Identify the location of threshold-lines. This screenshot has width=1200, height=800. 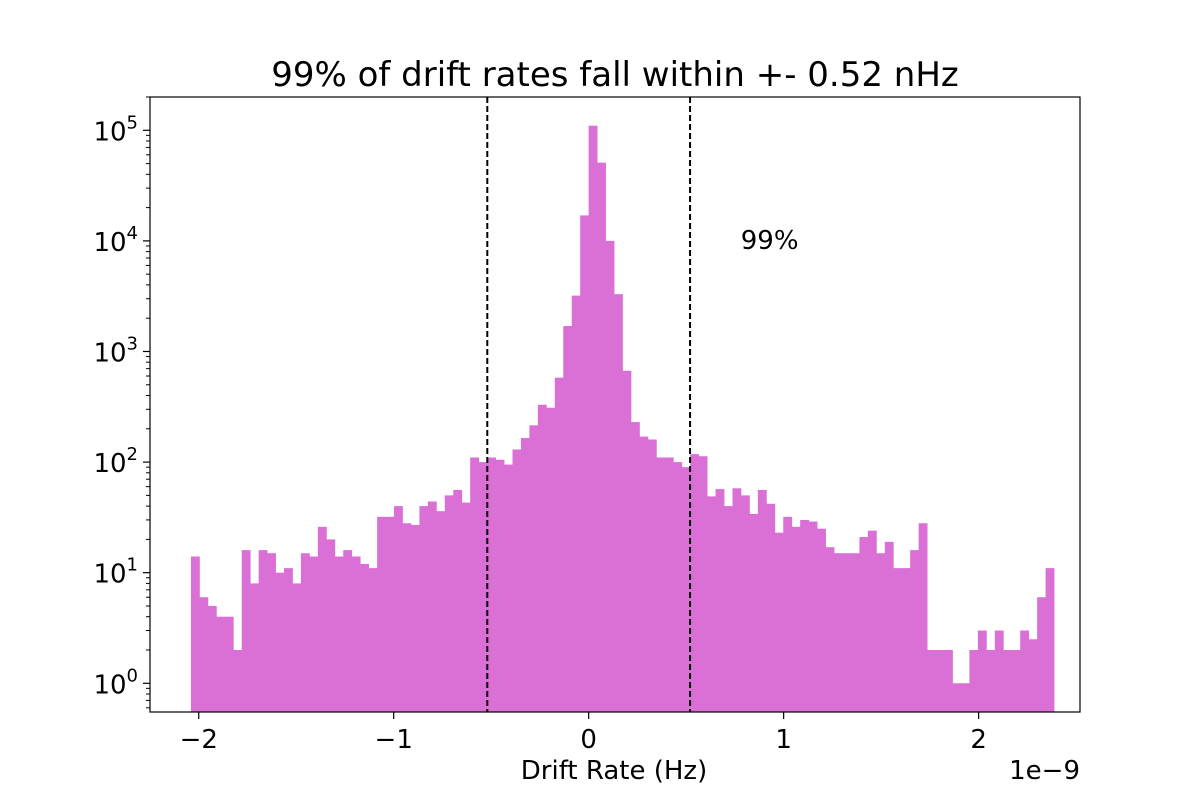
(589, 404).